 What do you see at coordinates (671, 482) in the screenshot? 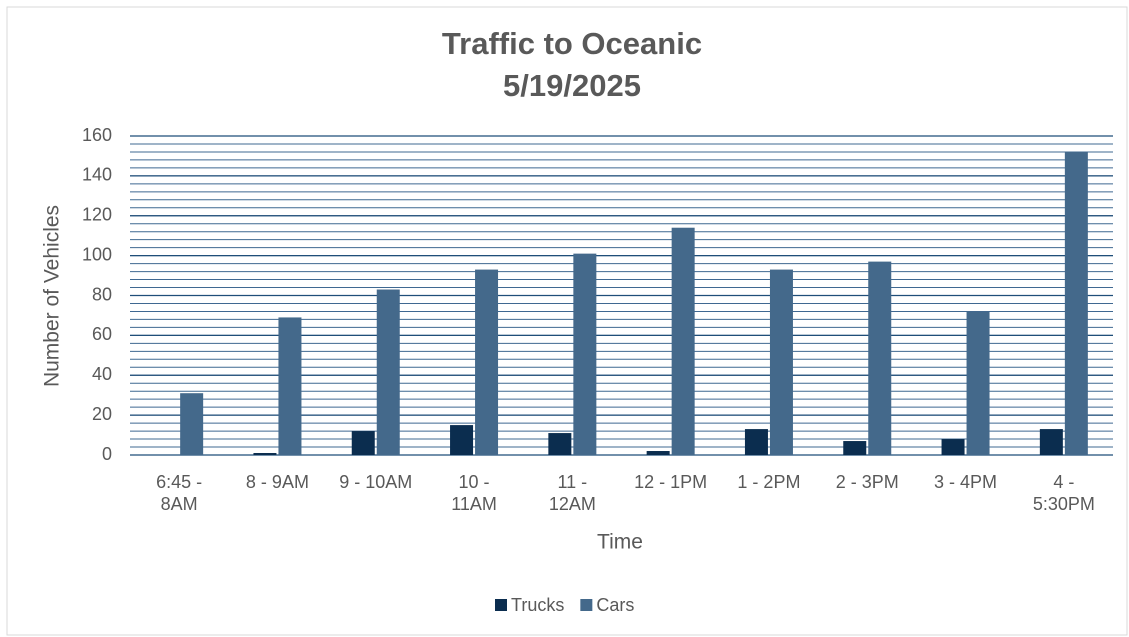
I see `x-tick-label: 12 - 1PM` at bounding box center [671, 482].